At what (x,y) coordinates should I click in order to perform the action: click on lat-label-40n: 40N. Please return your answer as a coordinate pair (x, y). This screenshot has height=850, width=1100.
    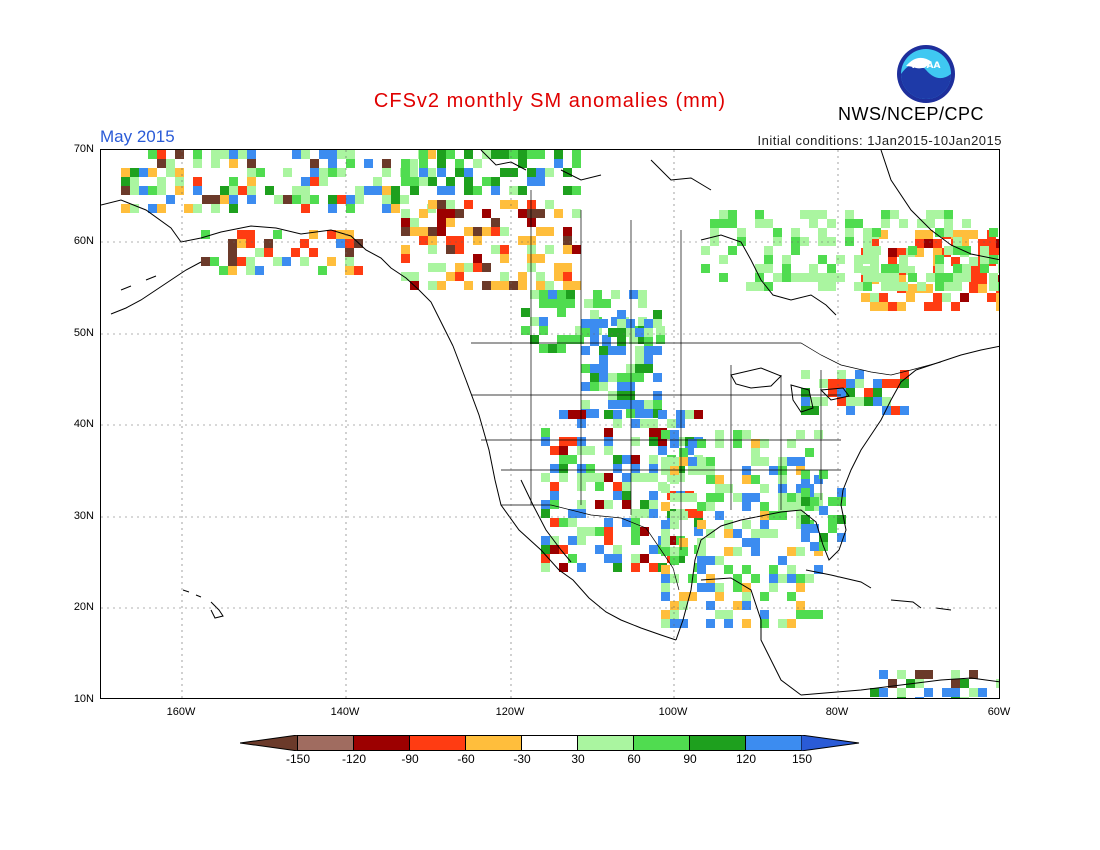
    Looking at the image, I should click on (83, 424).